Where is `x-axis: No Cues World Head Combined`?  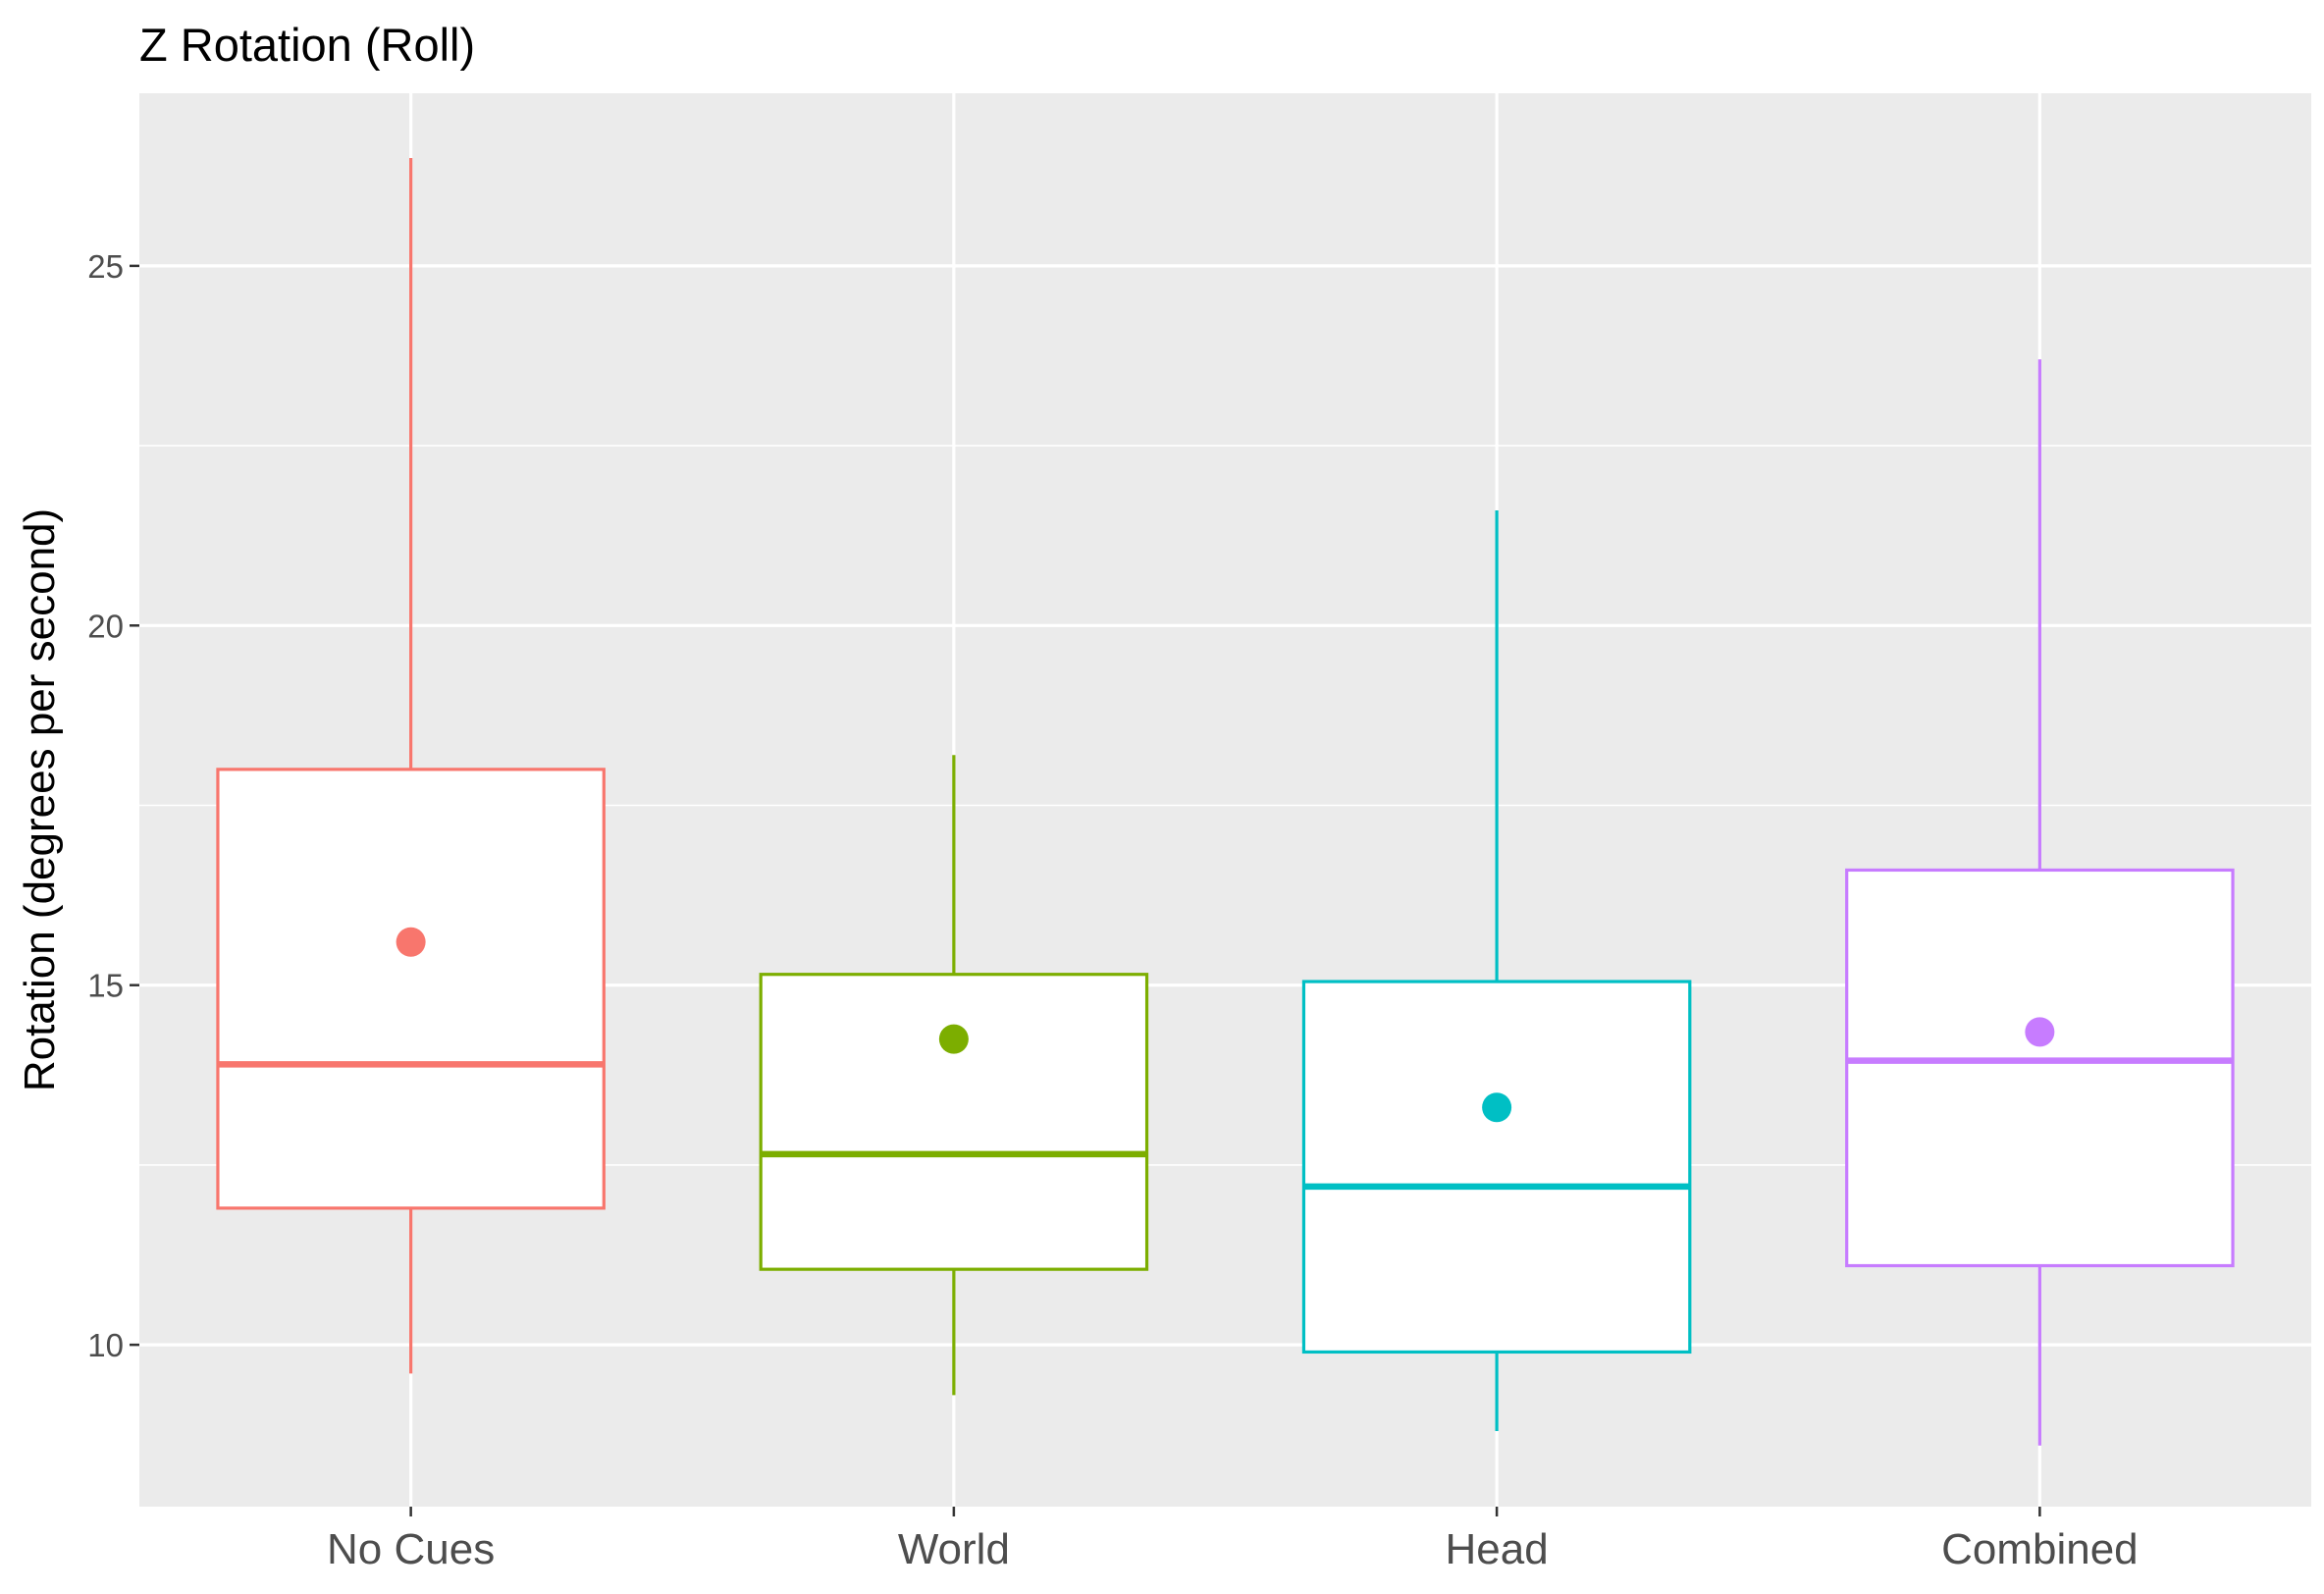
x-axis: No Cues World Head Combined is located at coordinates (1233, 1540).